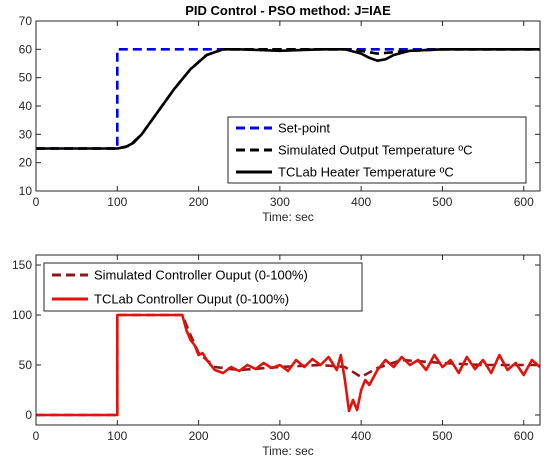 This screenshot has height=470, width=550. I want to click on legend-label: TCLab Heater Temperature ºC, so click(366, 172).